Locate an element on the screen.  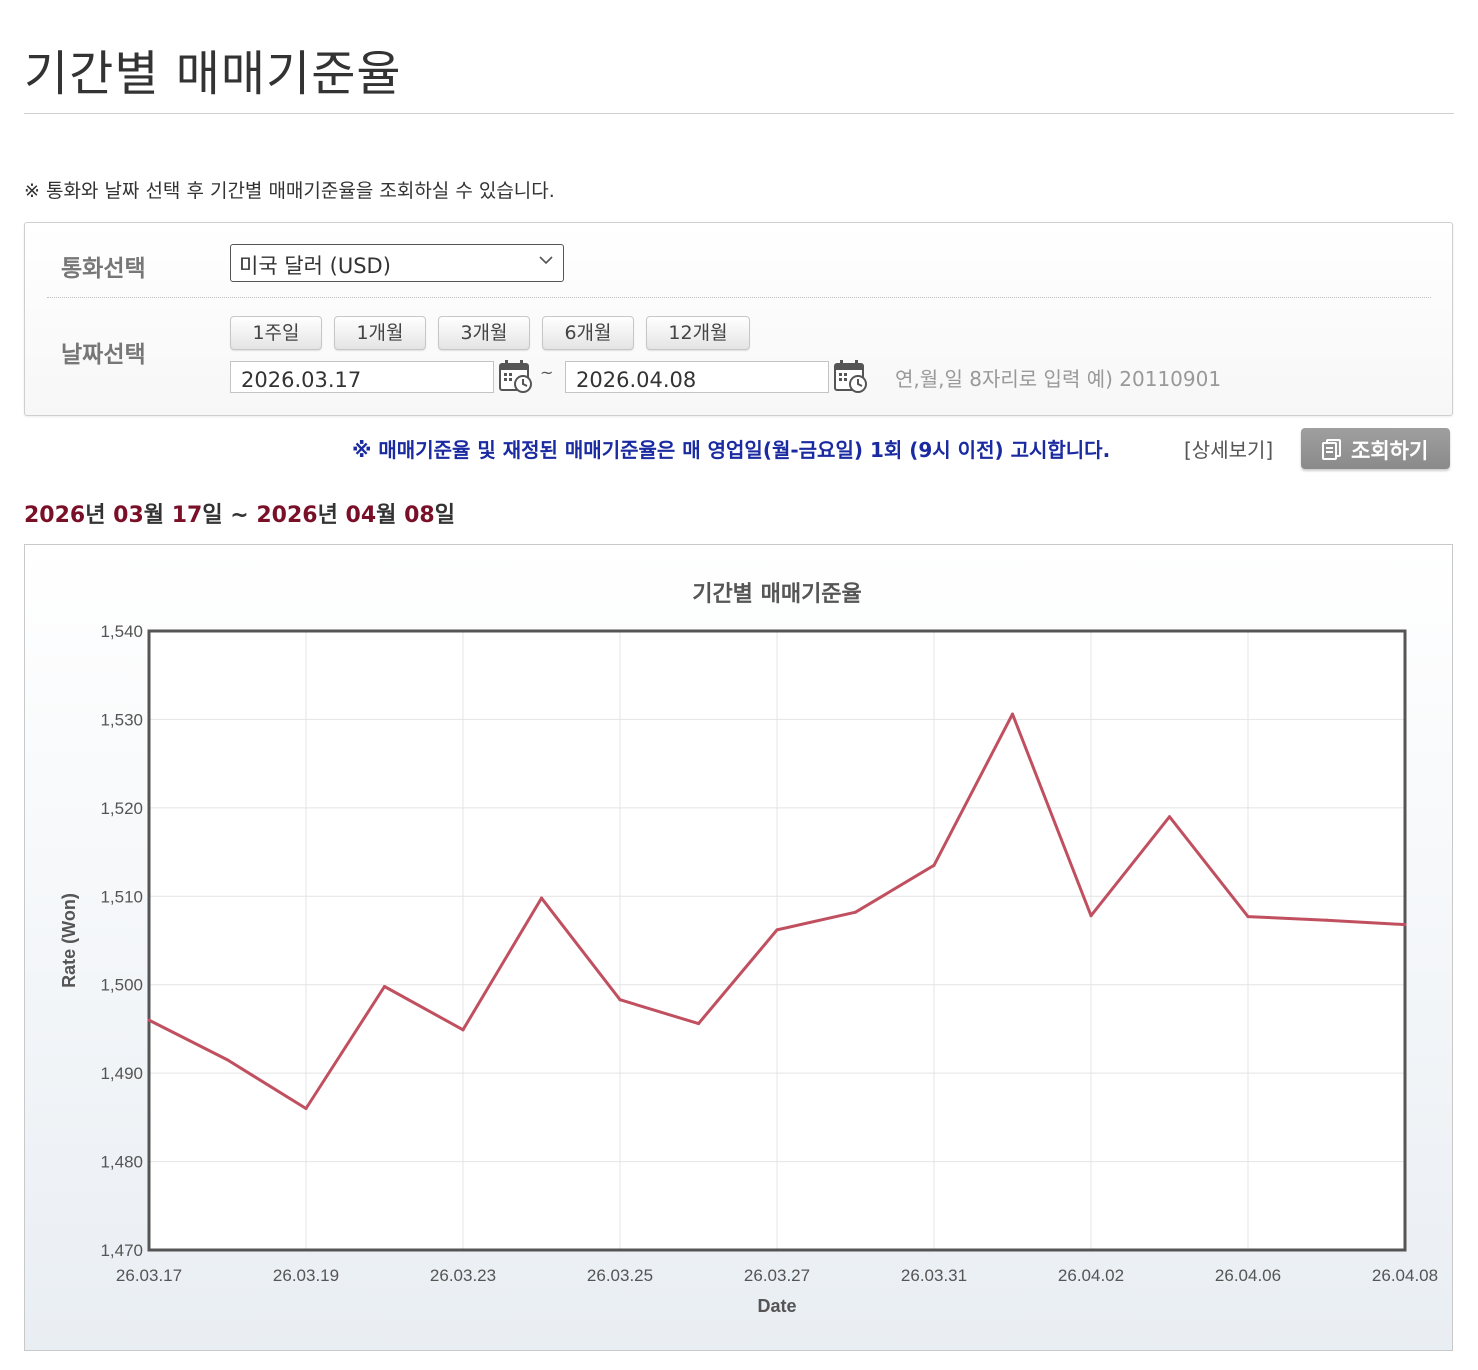
query-button: 조회하기 is located at coordinates (1375, 448).